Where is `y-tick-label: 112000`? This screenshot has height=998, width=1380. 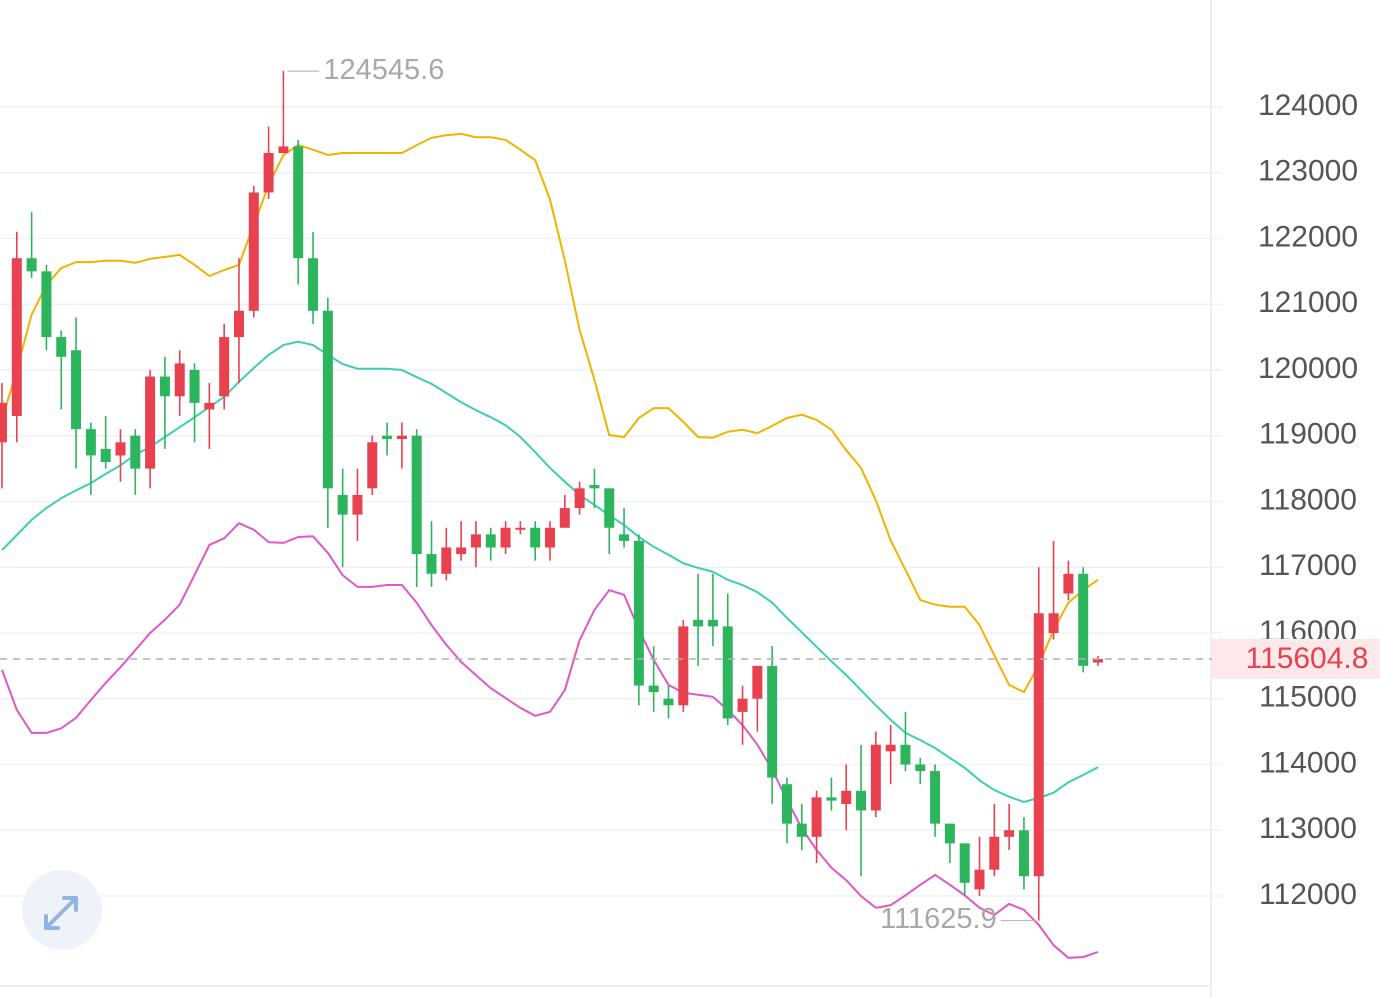
y-tick-label: 112000 is located at coordinates (1308, 894).